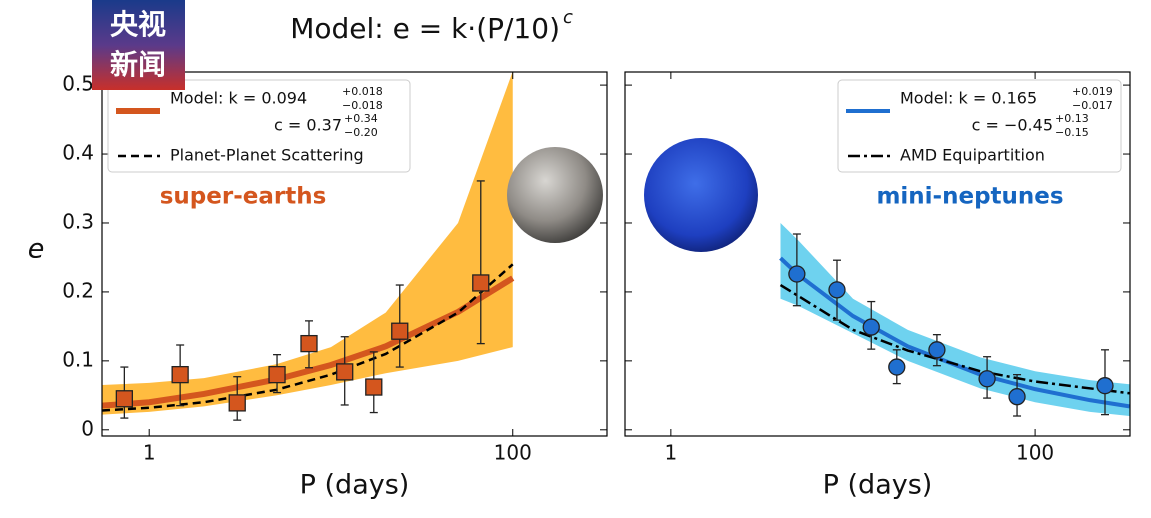  I want to click on posterior-band, so click(955, 319).